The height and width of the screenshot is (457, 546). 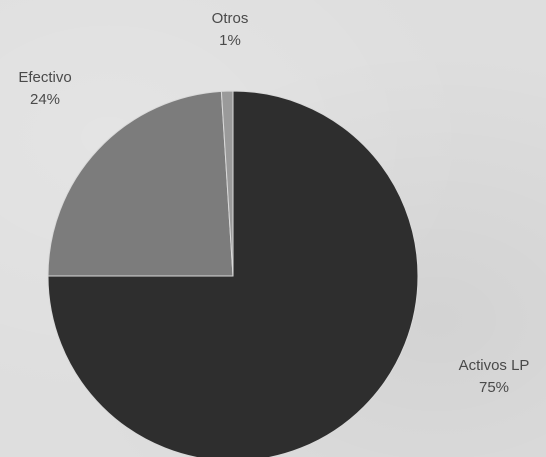 What do you see at coordinates (45, 99) in the screenshot?
I see `slice-value-label: 24%` at bounding box center [45, 99].